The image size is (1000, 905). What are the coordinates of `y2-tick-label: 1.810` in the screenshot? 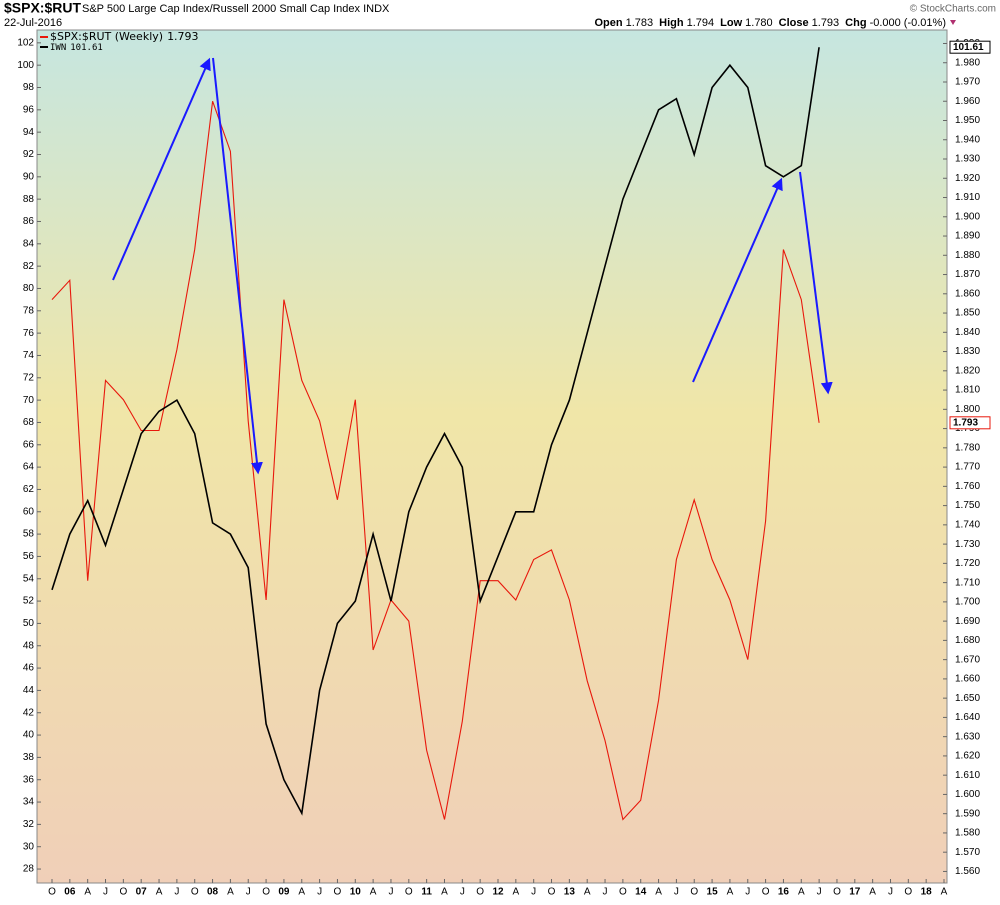 It's located at (967, 390).